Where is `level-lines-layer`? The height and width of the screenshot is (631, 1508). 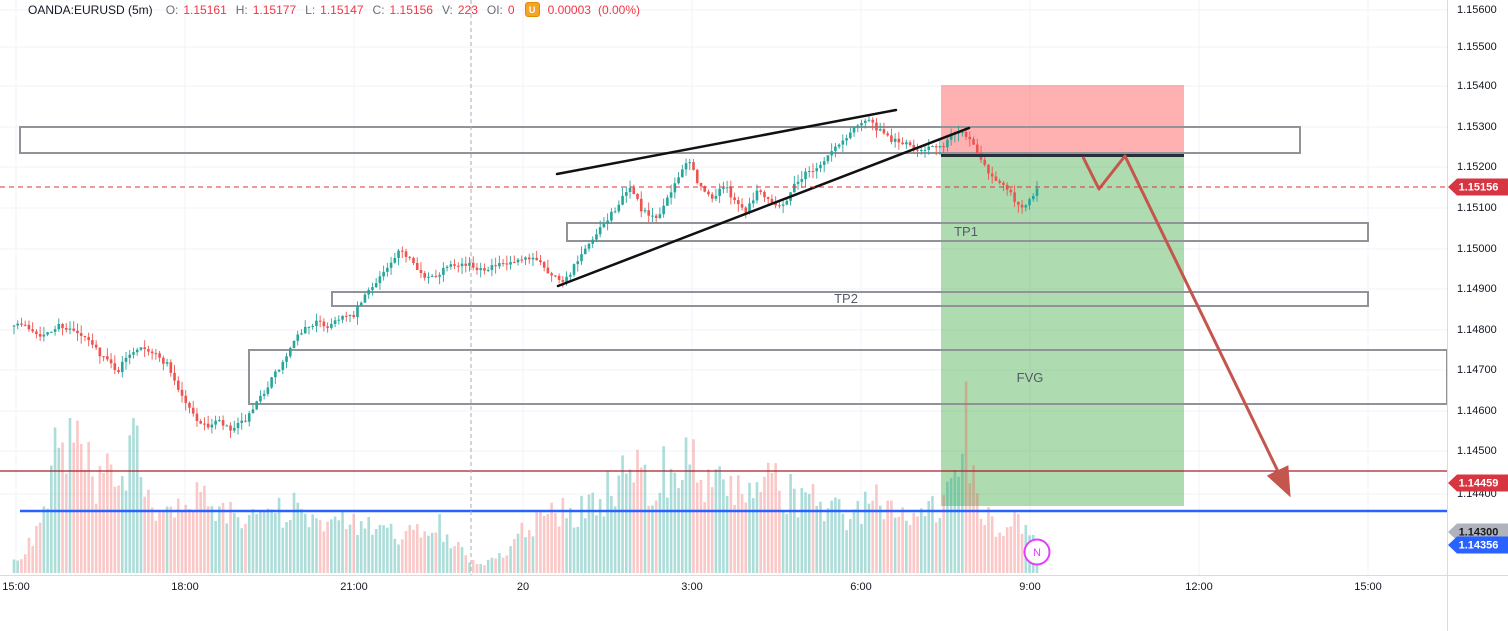
level-lines-layer is located at coordinates (723, 491).